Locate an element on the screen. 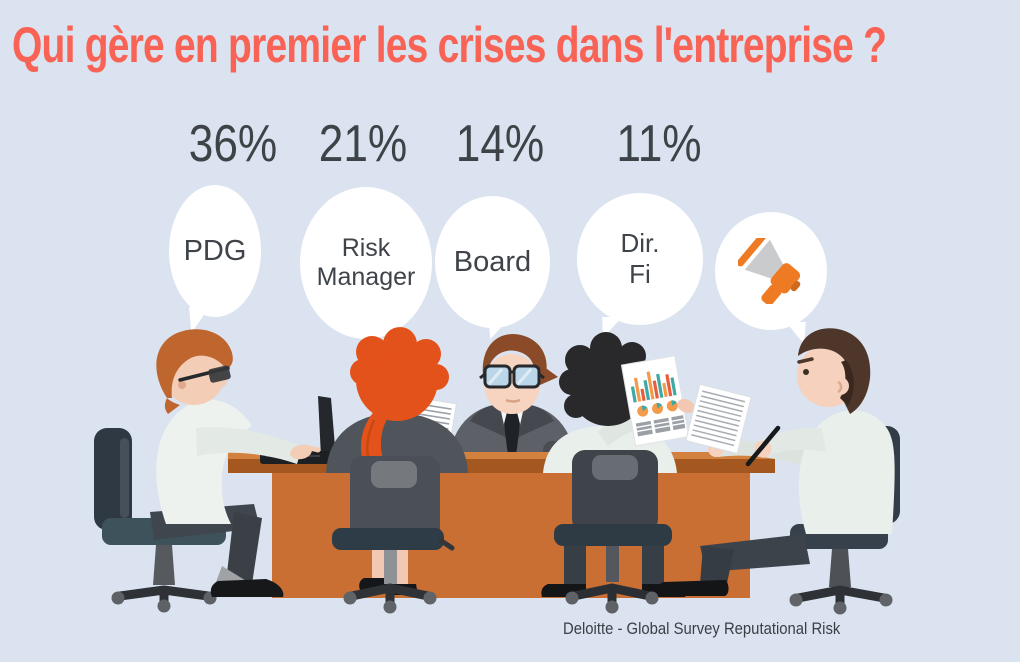 The width and height of the screenshot is (1020, 662). bubble-label-dir-fi: Dir. Fi is located at coordinates (640, 258).